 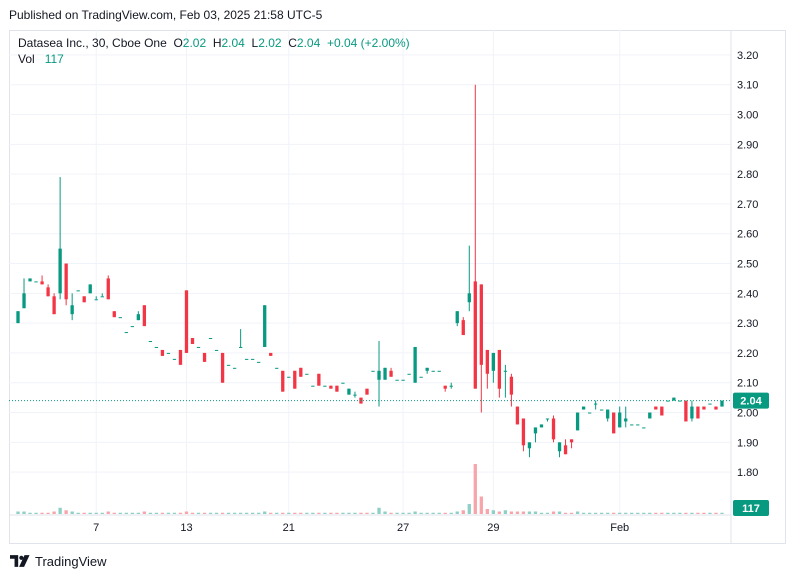 What do you see at coordinates (308, 43) in the screenshot?
I see `close-value: 2.04` at bounding box center [308, 43].